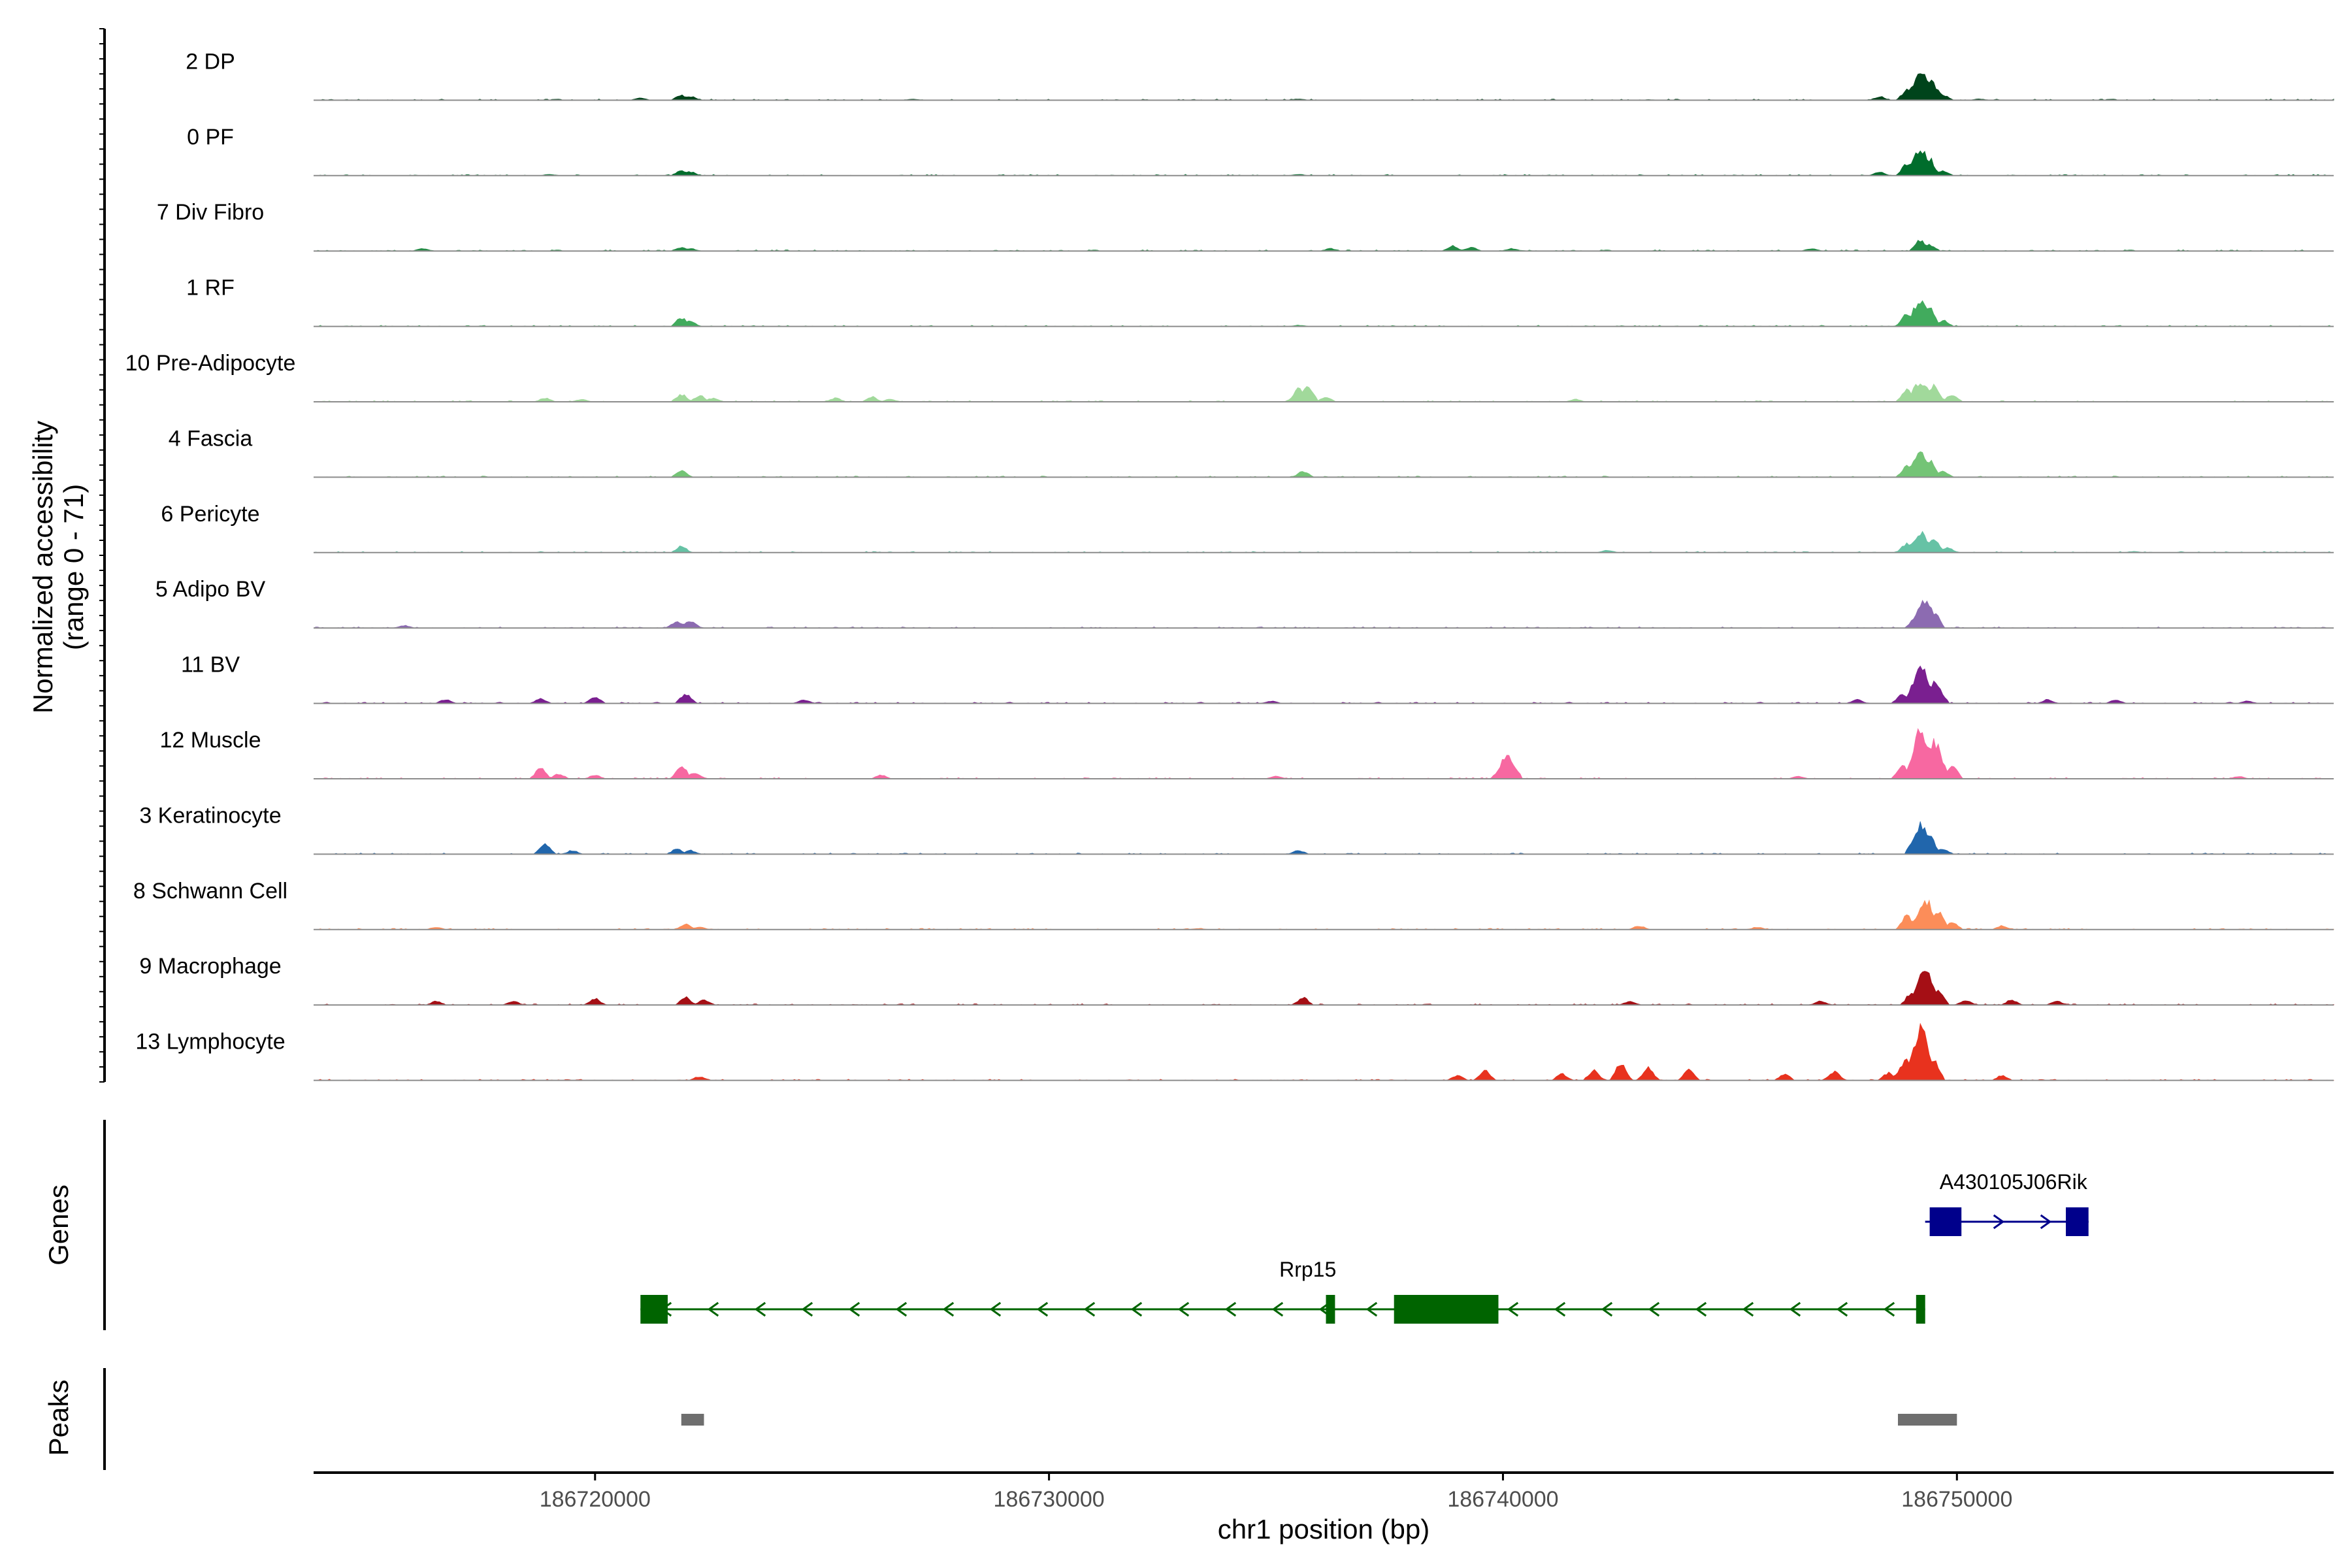 This screenshot has width=2352, height=1568. Describe the element at coordinates (102, 555) in the screenshot. I see `accessibility-y-axis` at that location.